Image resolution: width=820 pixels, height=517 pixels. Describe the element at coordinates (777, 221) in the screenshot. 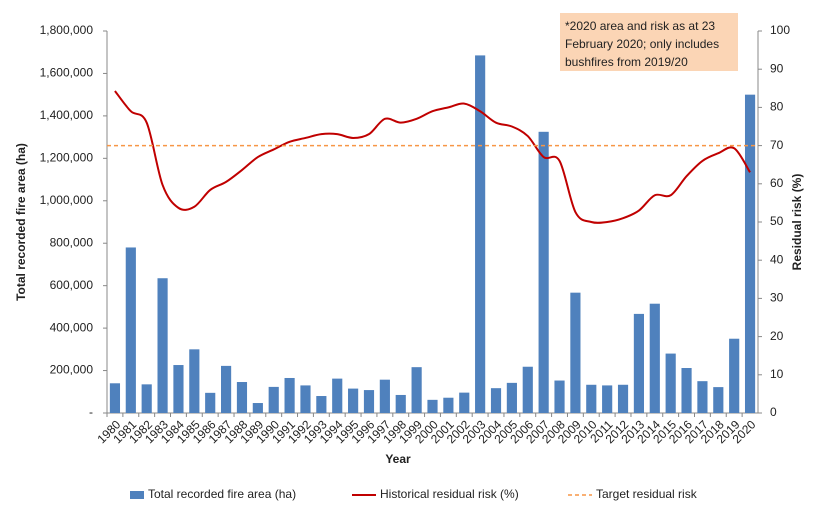

I see `y2-tick-label: 50` at that location.